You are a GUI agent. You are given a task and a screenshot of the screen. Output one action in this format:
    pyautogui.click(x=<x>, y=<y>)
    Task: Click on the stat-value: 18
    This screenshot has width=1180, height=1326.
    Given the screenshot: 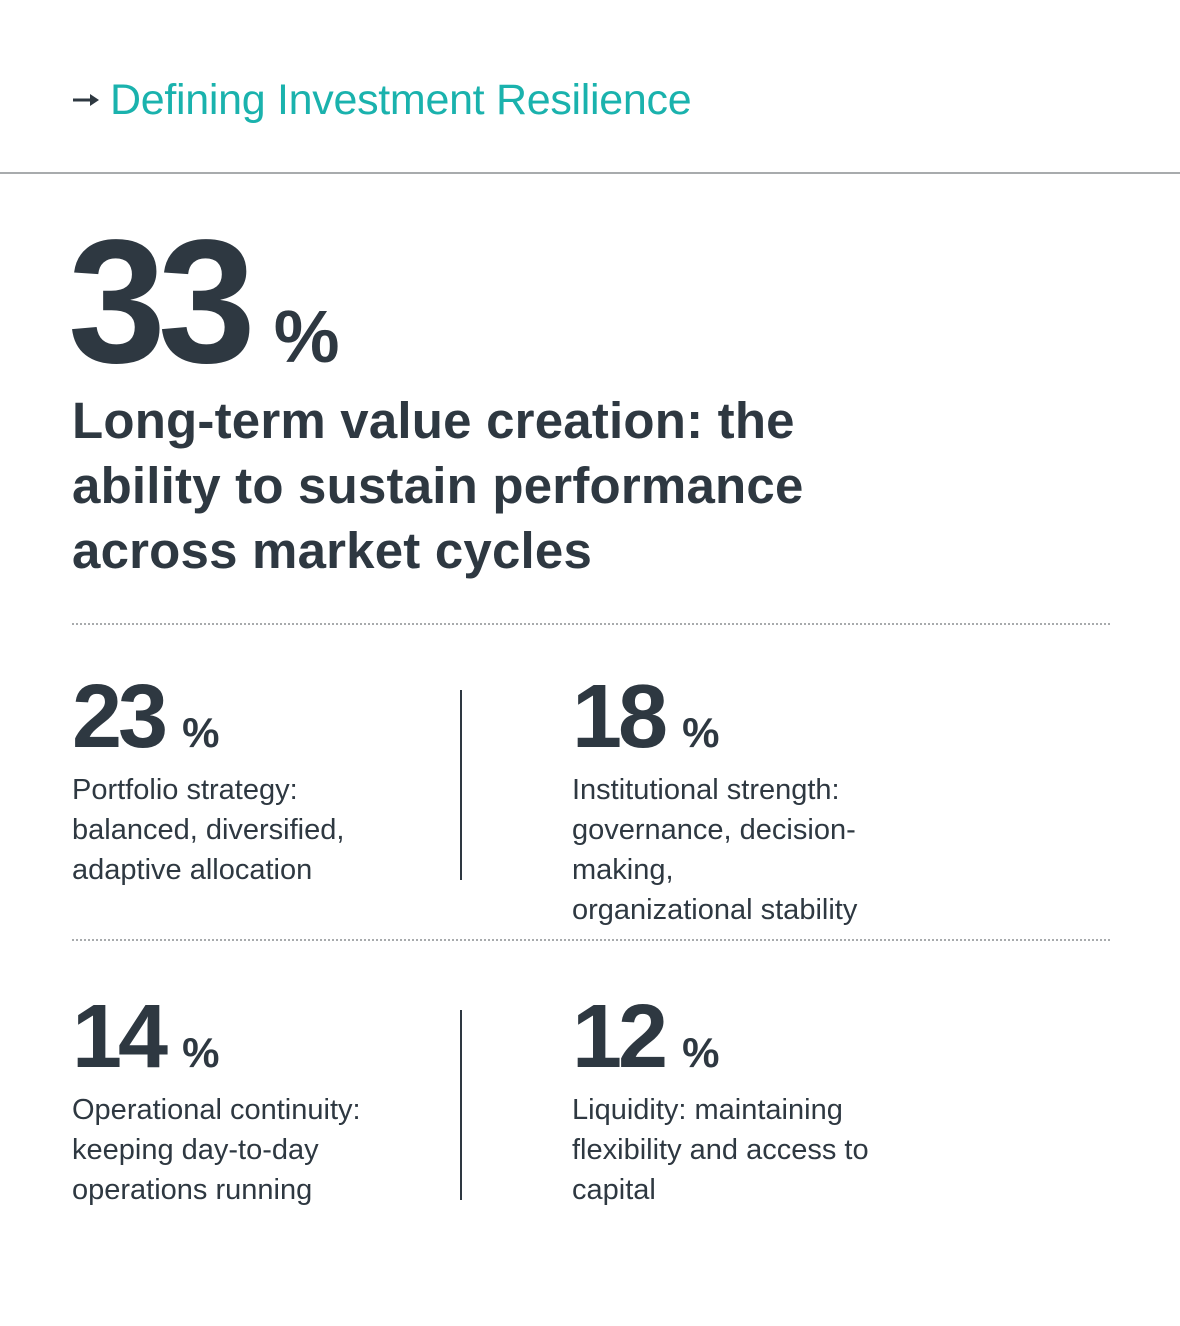 What is the action you would take?
    pyautogui.click(x=620, y=717)
    